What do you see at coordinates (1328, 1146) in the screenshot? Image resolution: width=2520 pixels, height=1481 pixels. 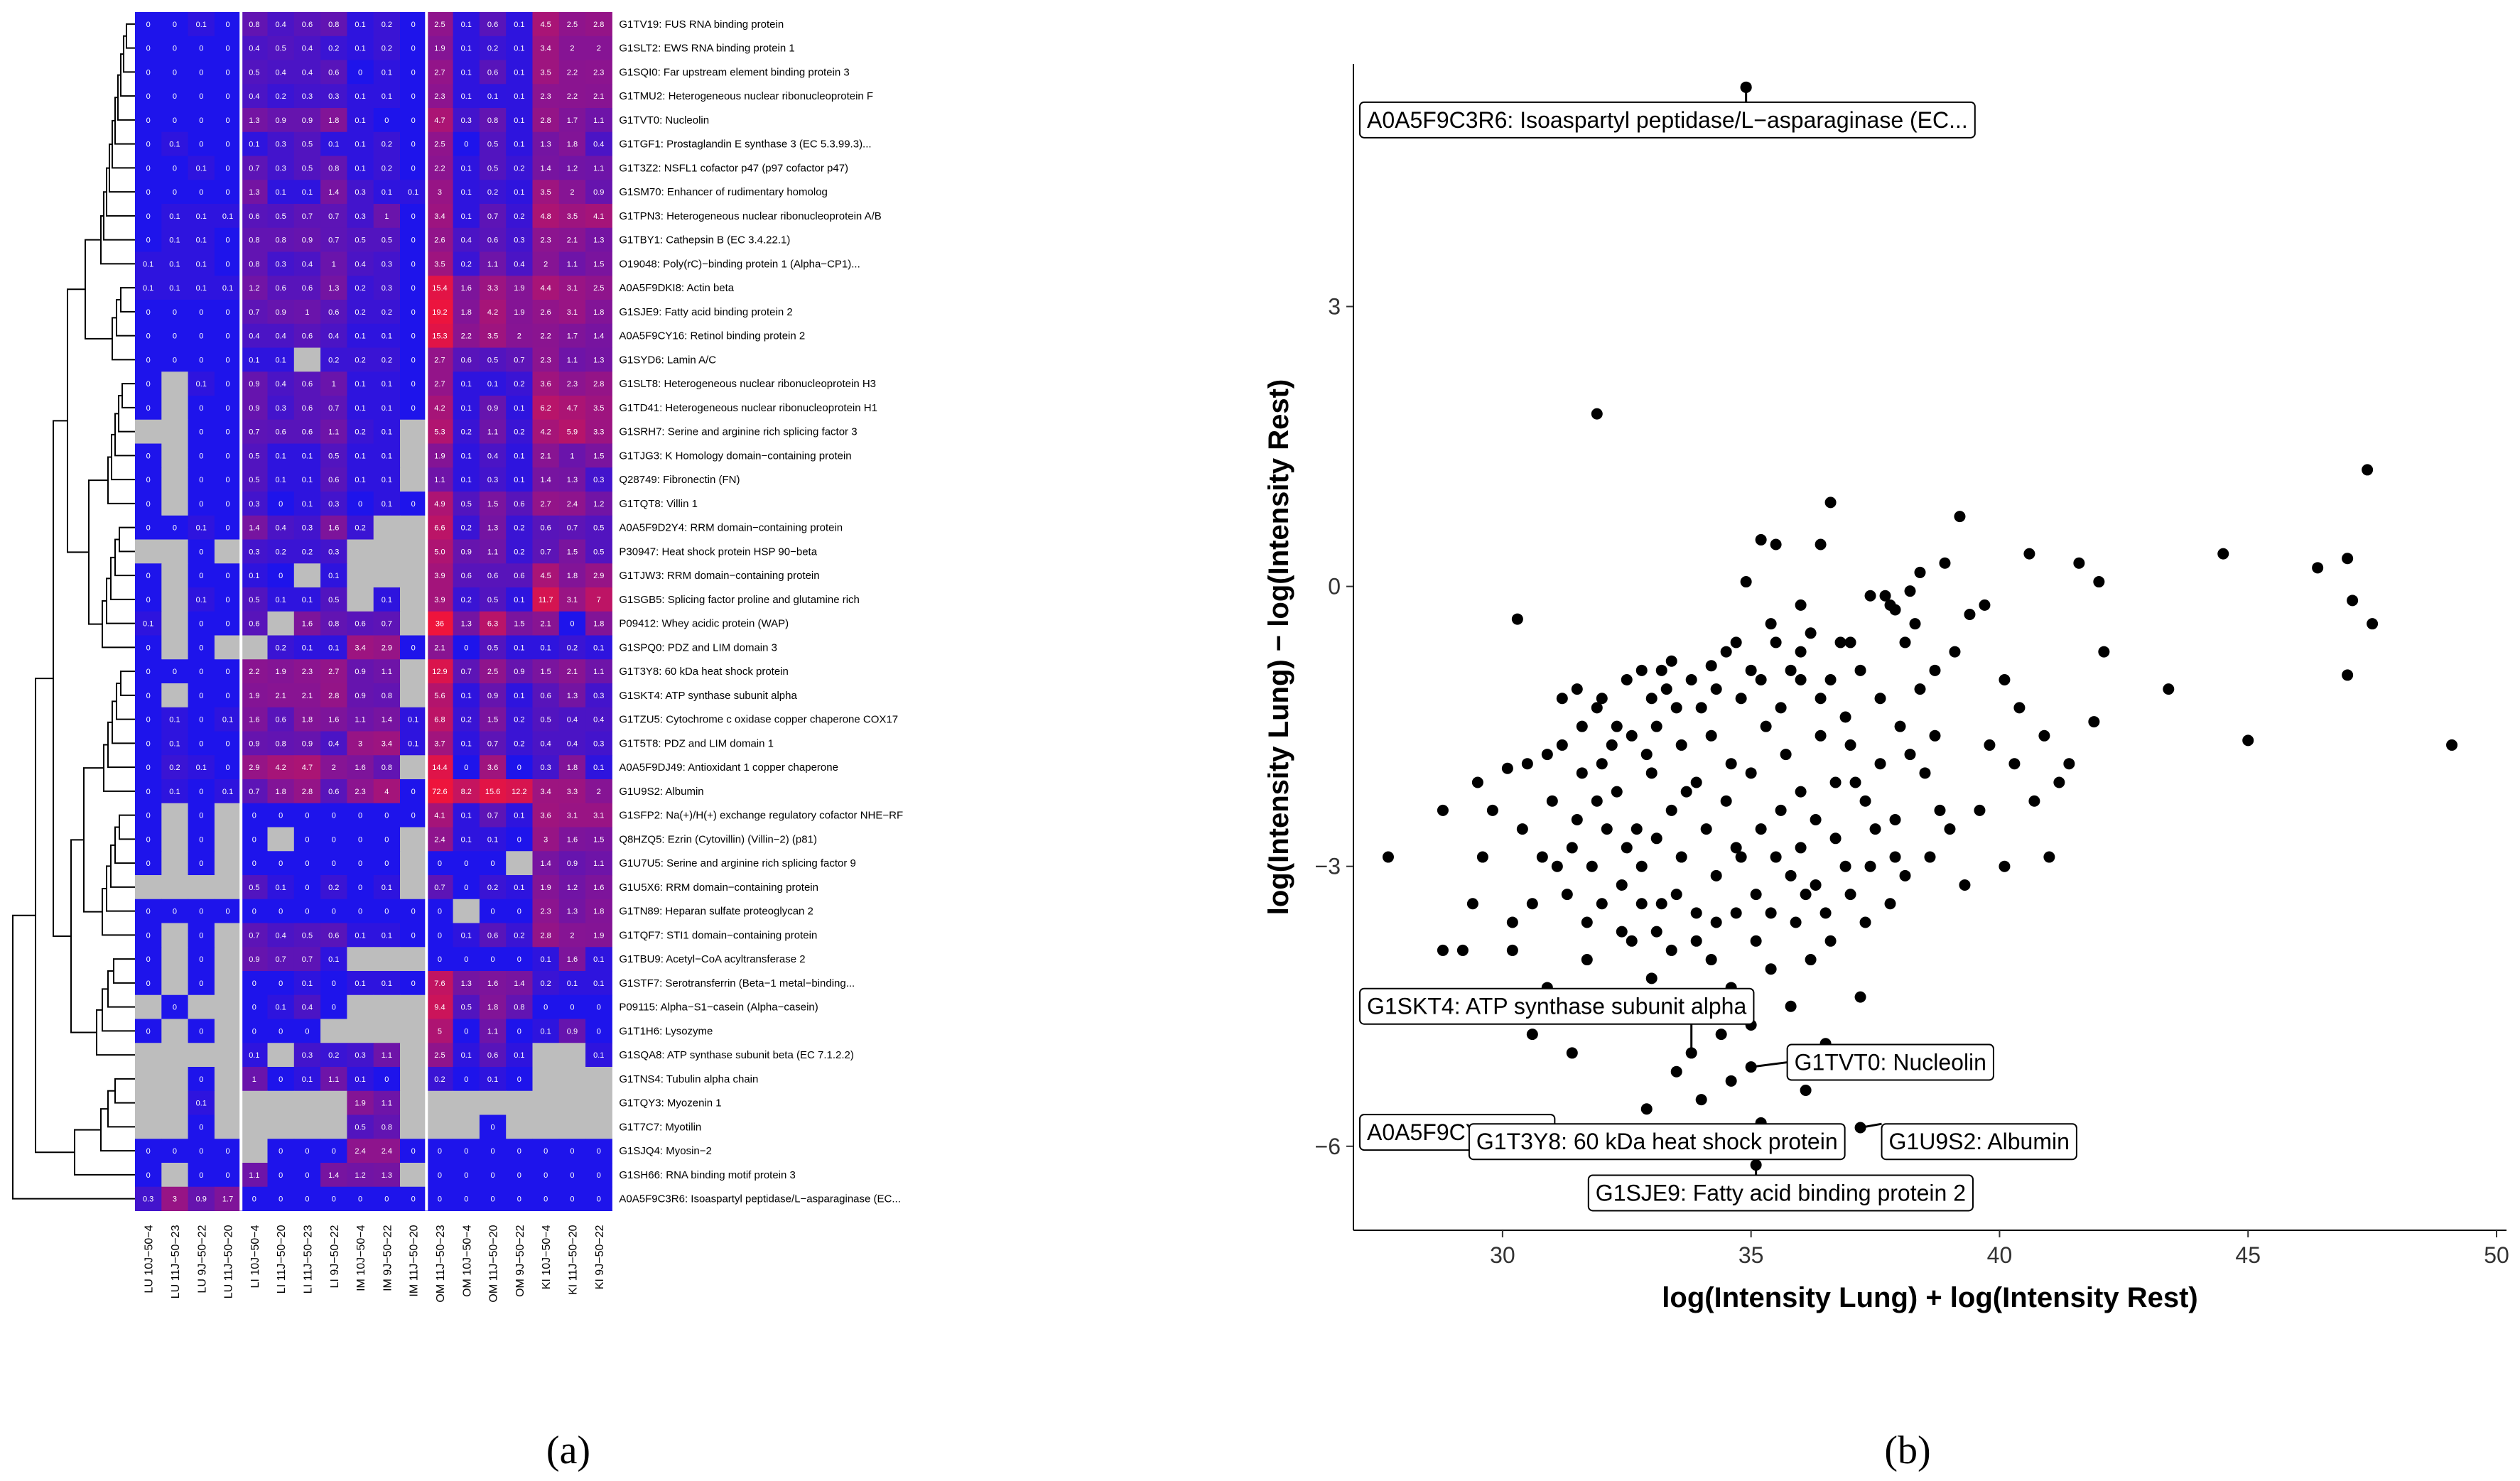 I see `y-tick-label: −6` at bounding box center [1328, 1146].